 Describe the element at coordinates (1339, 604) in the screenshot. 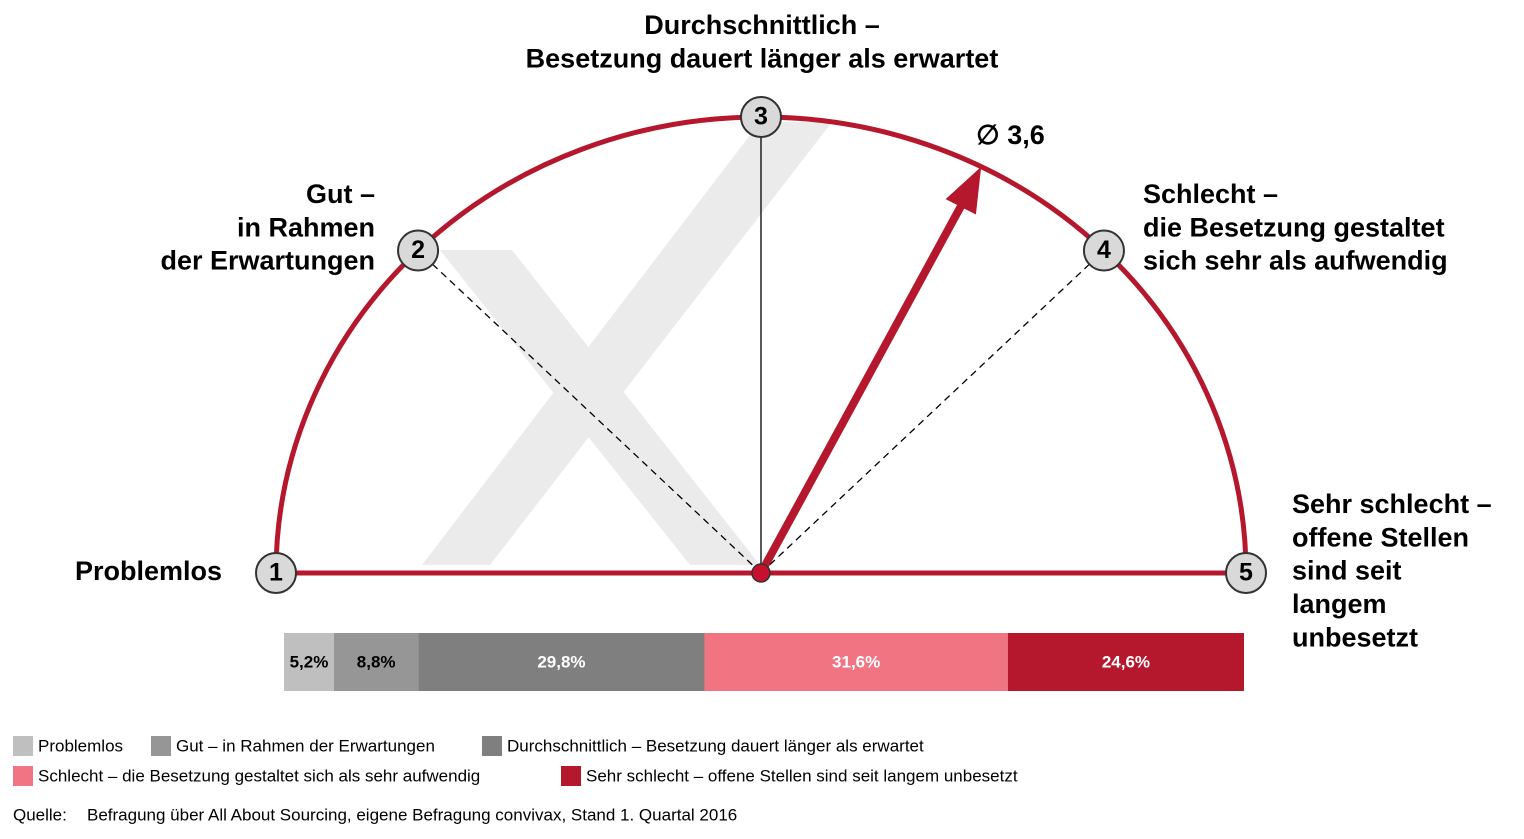

I see `tick-label: langem` at that location.